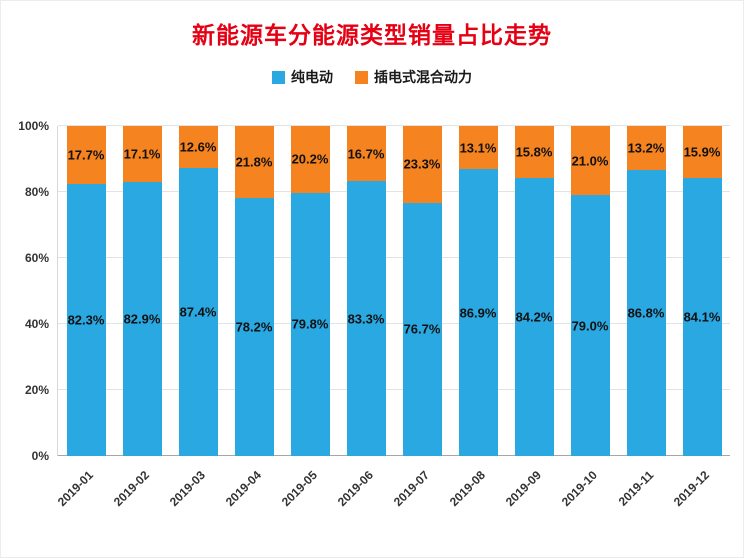 Image resolution: width=744 pixels, height=558 pixels. I want to click on x-tick-label: 2019-02, so click(131, 489).